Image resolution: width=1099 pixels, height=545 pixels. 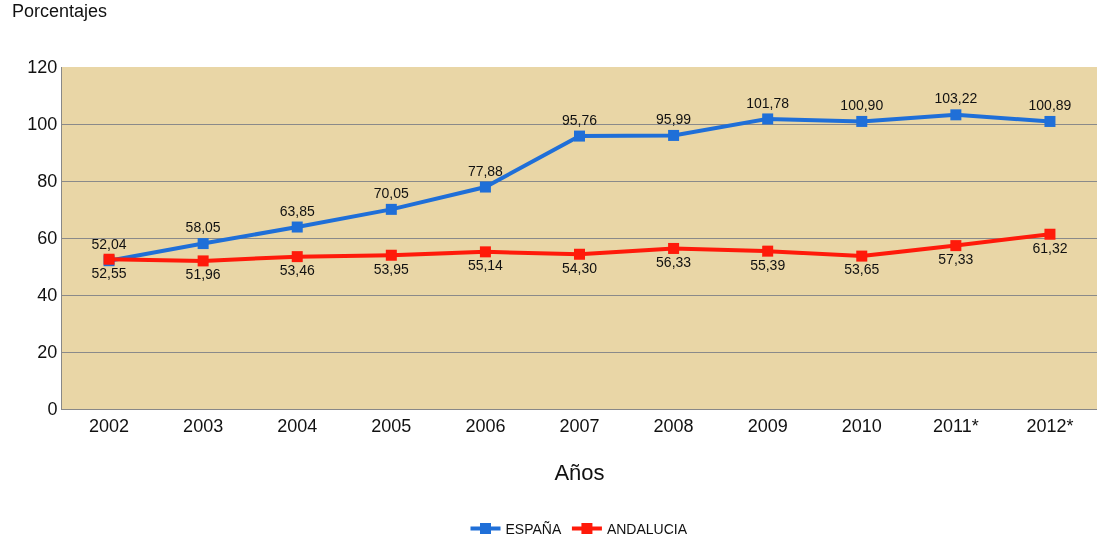 I want to click on x-tick-label: 2006, so click(x=485, y=425).